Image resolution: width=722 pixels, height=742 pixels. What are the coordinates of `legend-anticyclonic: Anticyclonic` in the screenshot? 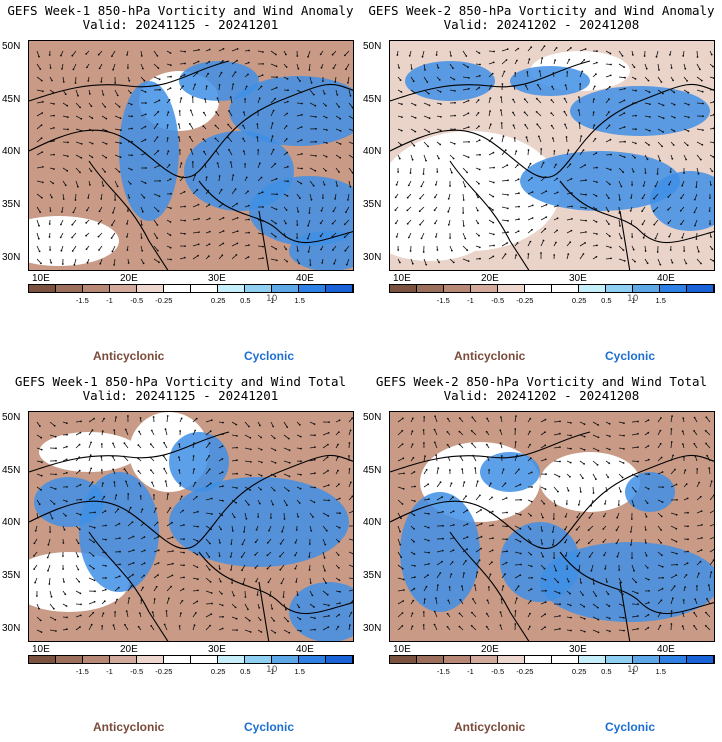 It's located at (490, 356).